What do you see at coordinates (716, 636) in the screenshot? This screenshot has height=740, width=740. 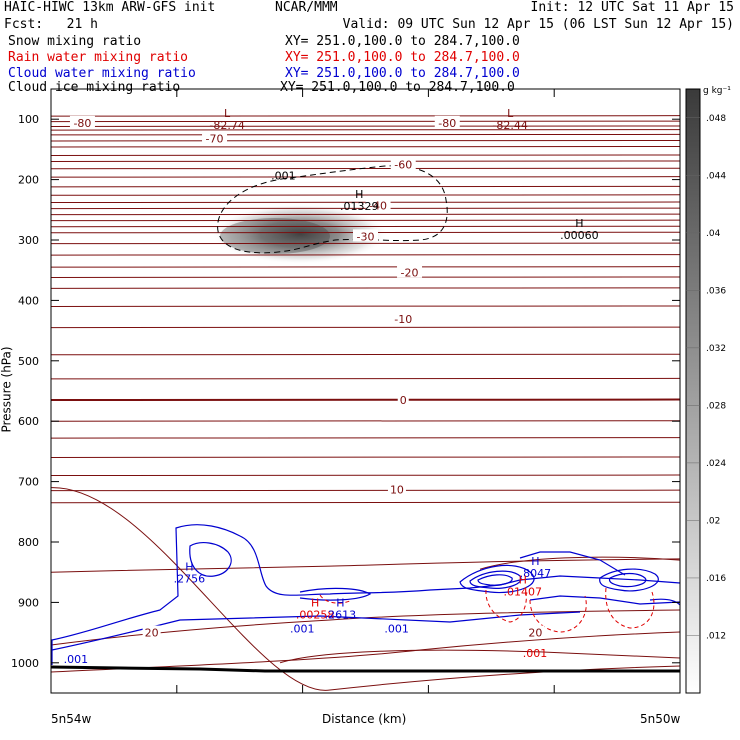 I see `colorbar-tick-label: .012` at bounding box center [716, 636].